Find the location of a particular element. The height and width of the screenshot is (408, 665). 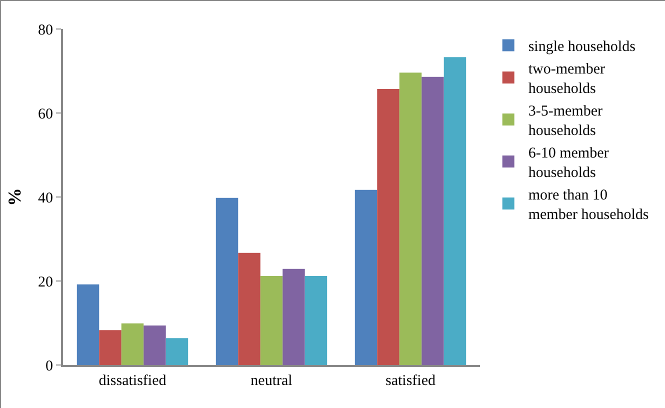

y-tick-label: 0 is located at coordinates (49, 366).